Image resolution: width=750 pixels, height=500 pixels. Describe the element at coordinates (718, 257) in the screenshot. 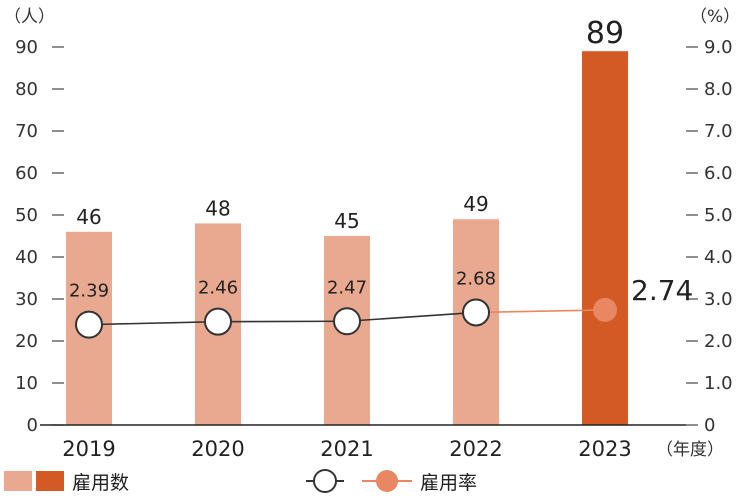

I see `right-tick-label: 4.0` at that location.